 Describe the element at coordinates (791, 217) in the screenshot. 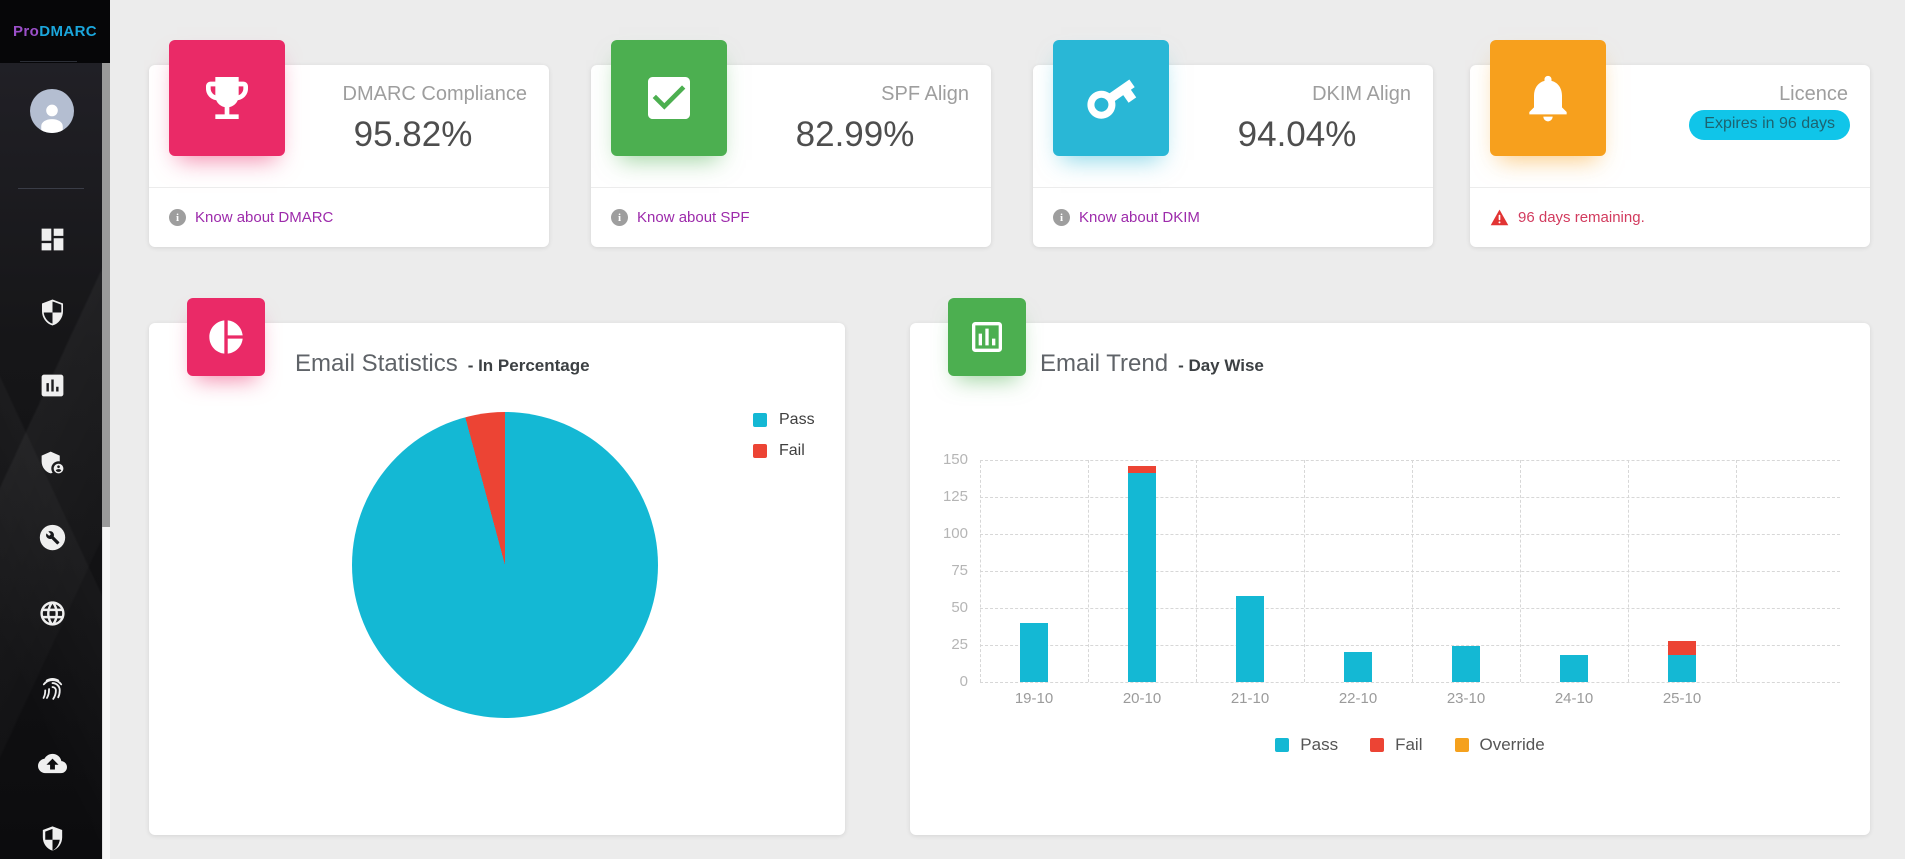

I see `card-footer: i Know about SPF` at that location.